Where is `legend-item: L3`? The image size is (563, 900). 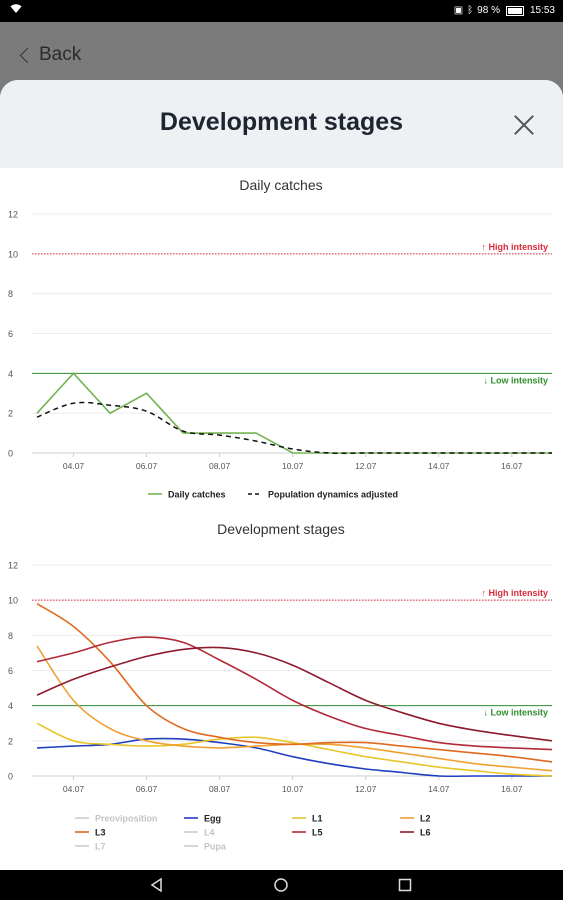
legend-item: L3 is located at coordinates (100, 833).